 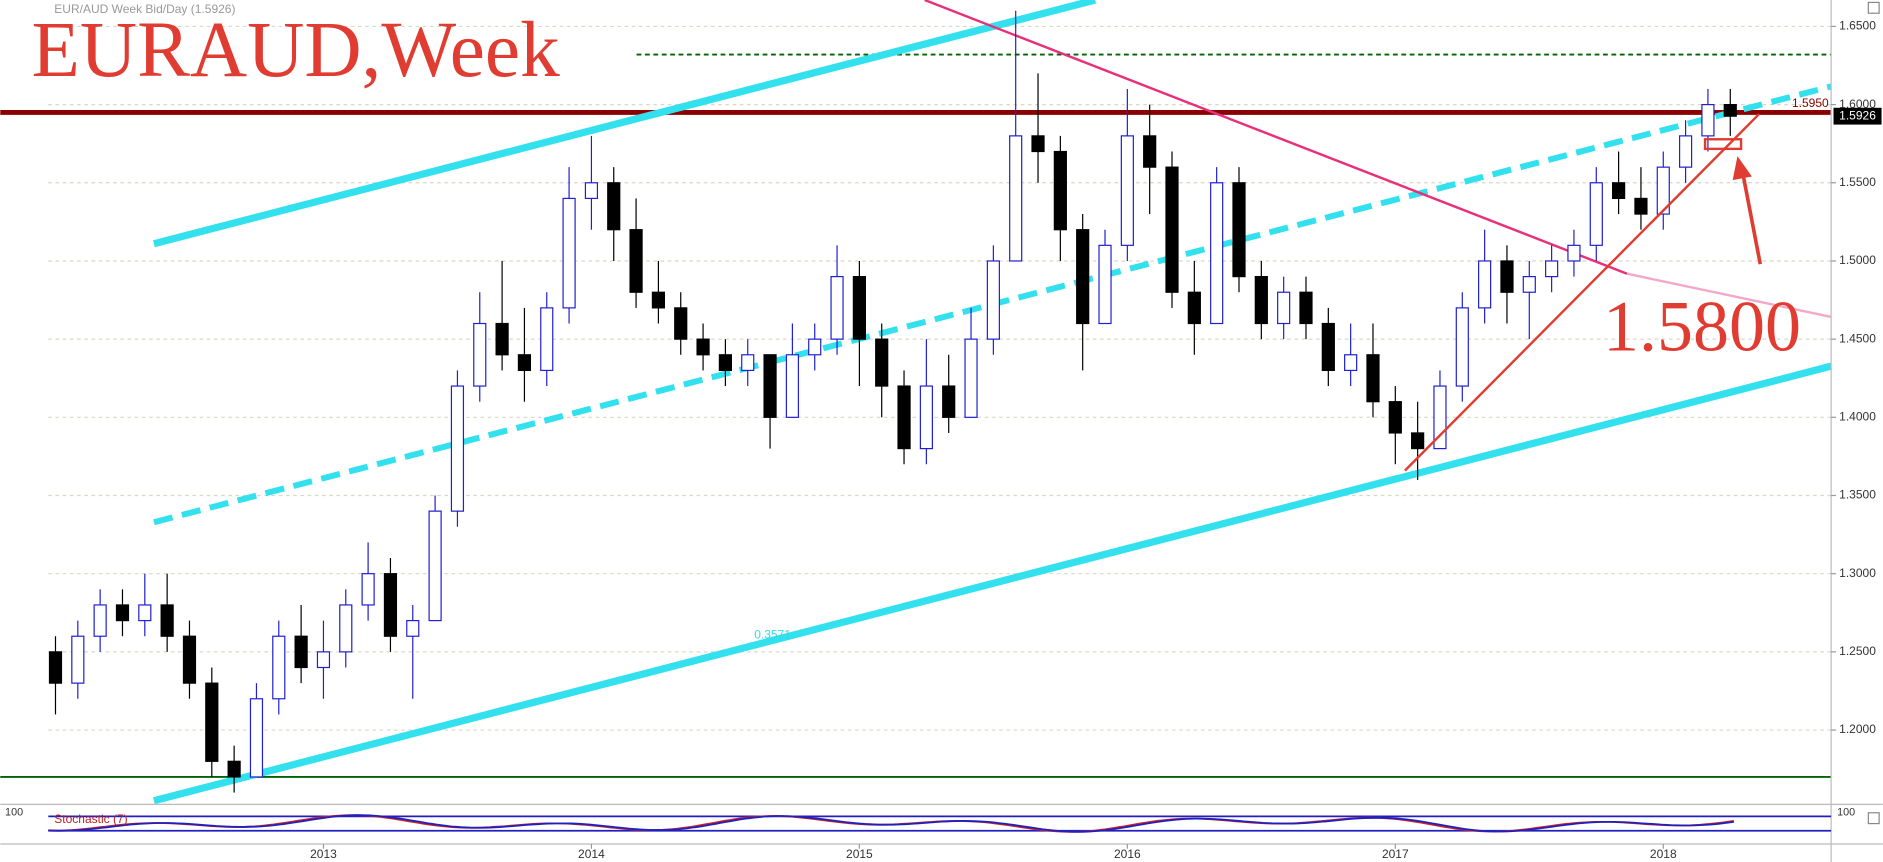 What do you see at coordinates (1857, 729) in the screenshot?
I see `y-tick-label: 1.2000` at bounding box center [1857, 729].